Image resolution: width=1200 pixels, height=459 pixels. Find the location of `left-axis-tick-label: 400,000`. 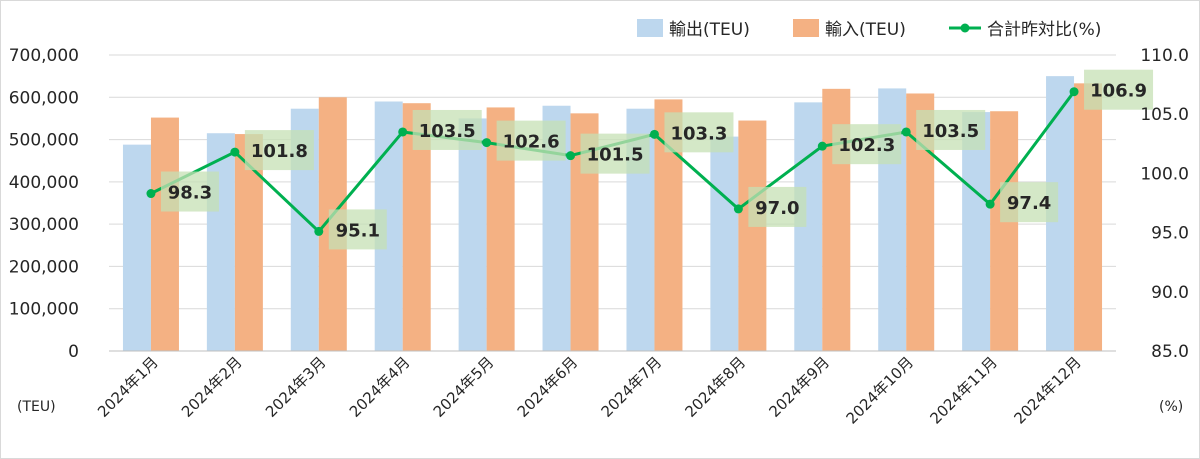

left-axis-tick-label: 400,000 is located at coordinates (44, 183).